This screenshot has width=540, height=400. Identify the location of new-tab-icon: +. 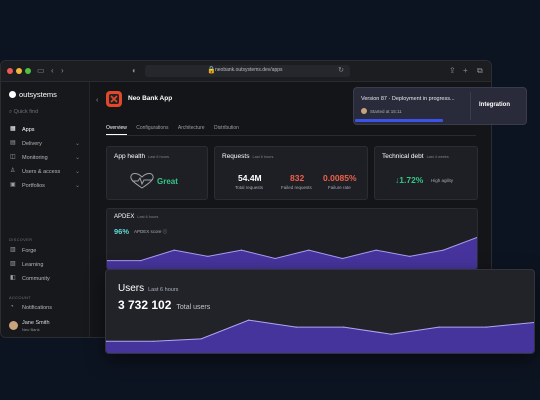
(465, 70).